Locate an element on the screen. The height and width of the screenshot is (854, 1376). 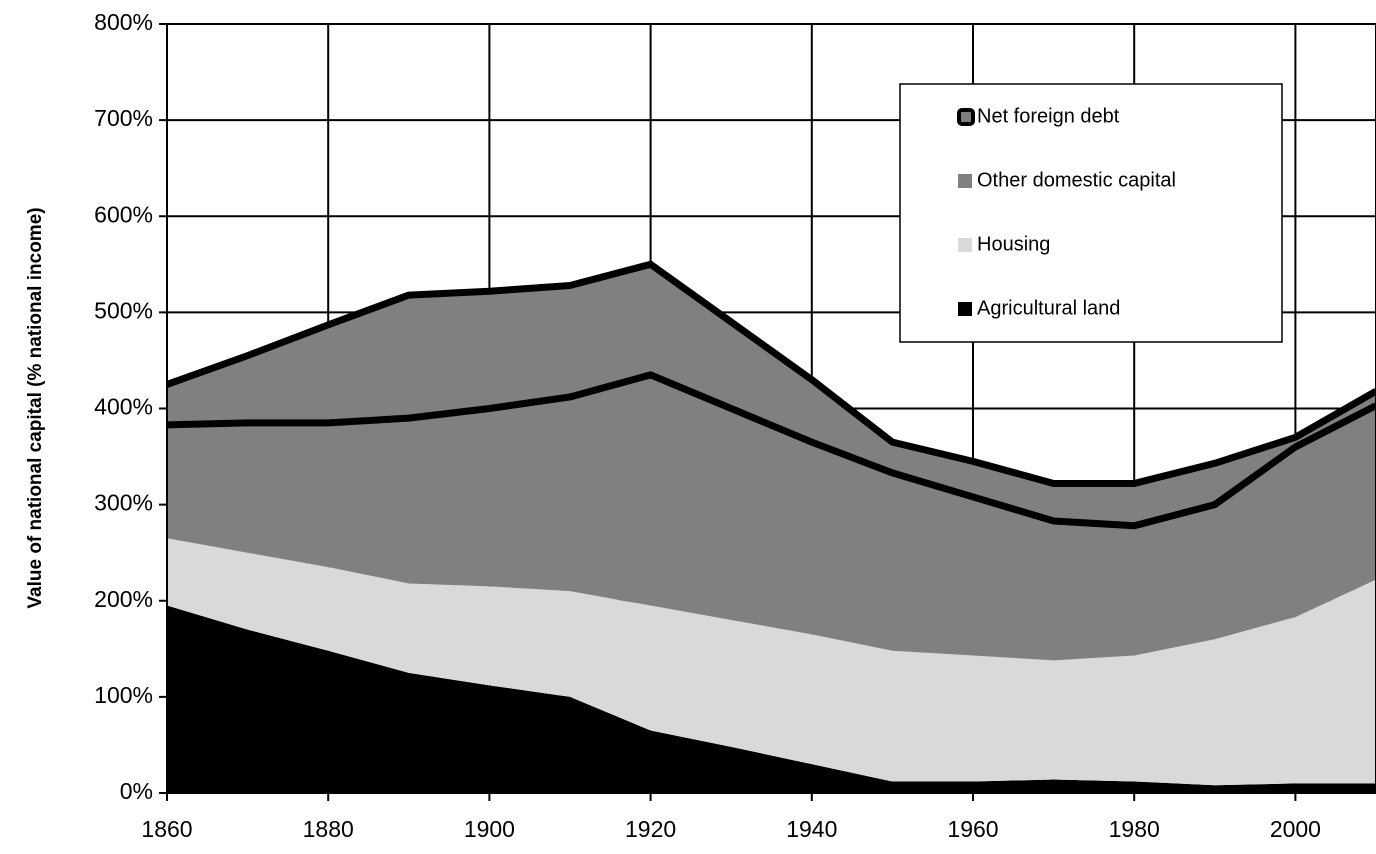
y-tick-label: 500% is located at coordinates (123, 310).